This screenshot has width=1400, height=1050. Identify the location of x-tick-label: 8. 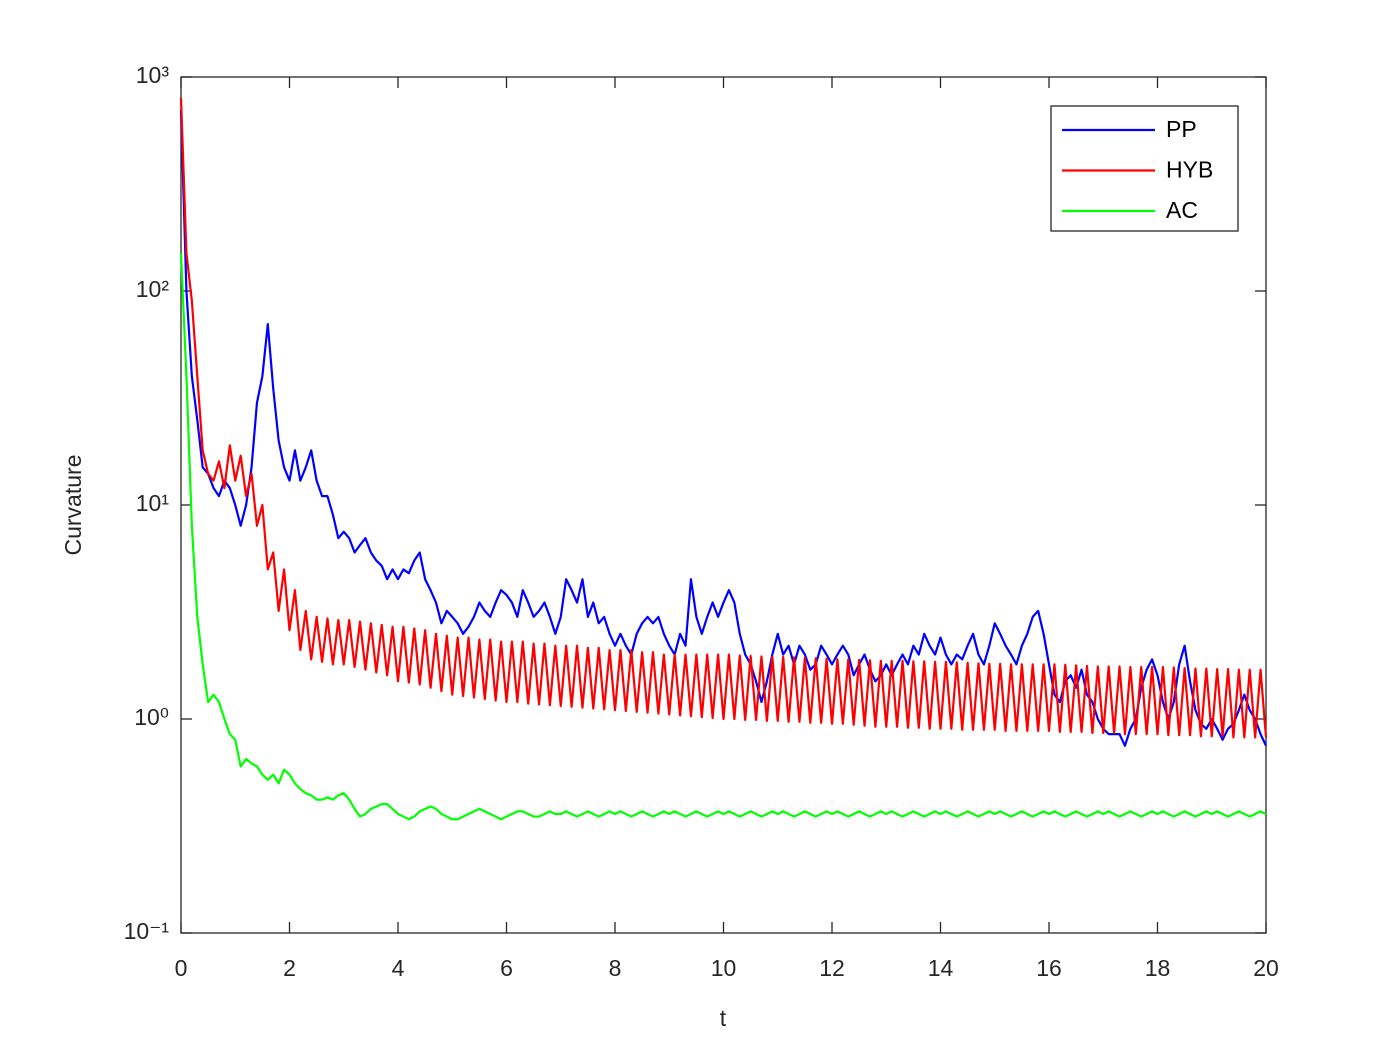
(615, 968).